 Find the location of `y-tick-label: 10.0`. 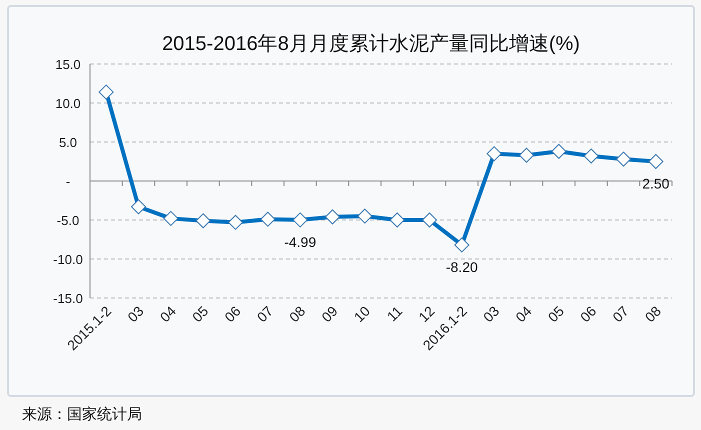

y-tick-label: 10.0 is located at coordinates (68, 103).